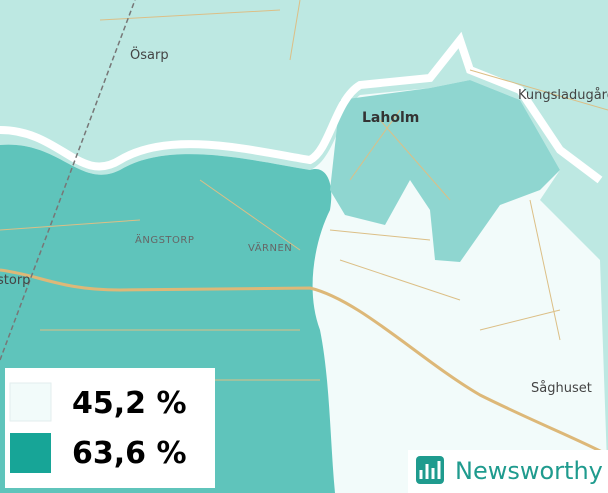 Image resolution: width=608 pixels, height=493 pixels. I want to click on brand-icon, so click(430, 470).